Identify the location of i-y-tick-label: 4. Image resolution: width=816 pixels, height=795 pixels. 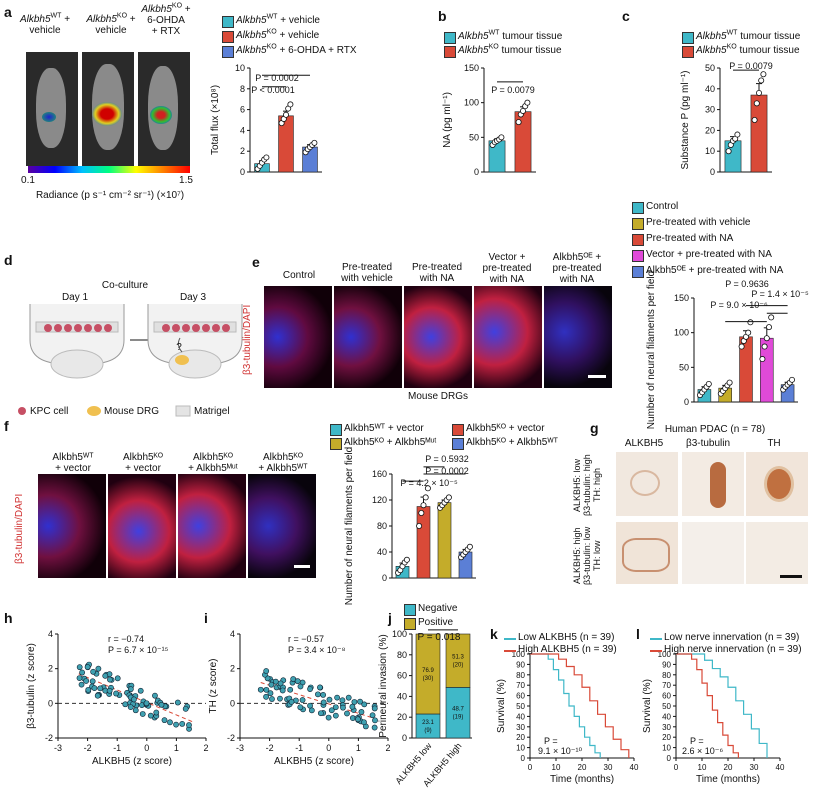
(232, 634).